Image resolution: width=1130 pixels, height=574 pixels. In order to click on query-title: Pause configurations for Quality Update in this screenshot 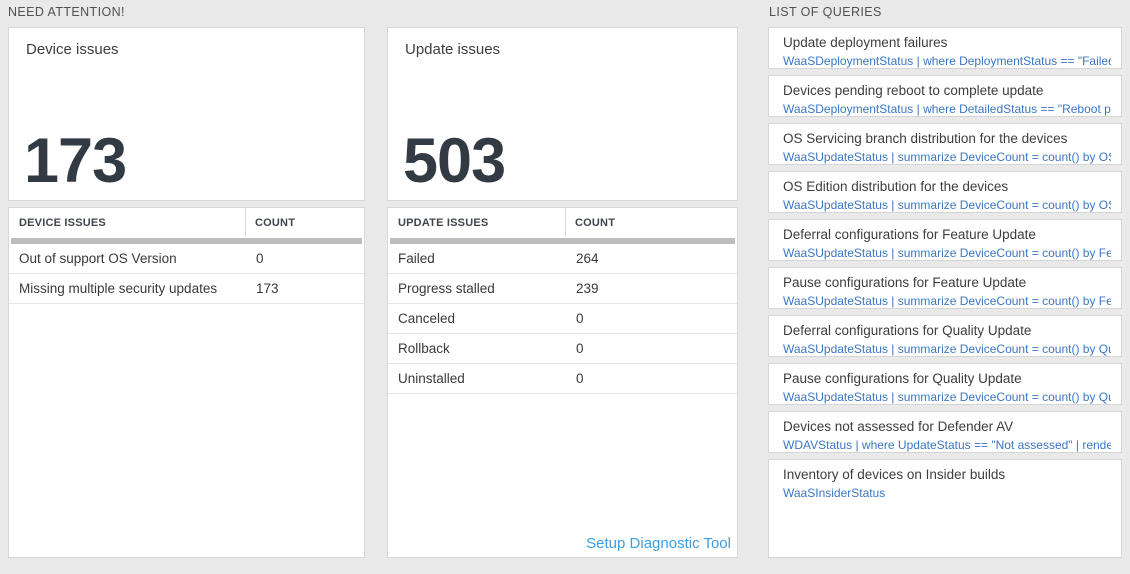, I will do `click(902, 378)`.